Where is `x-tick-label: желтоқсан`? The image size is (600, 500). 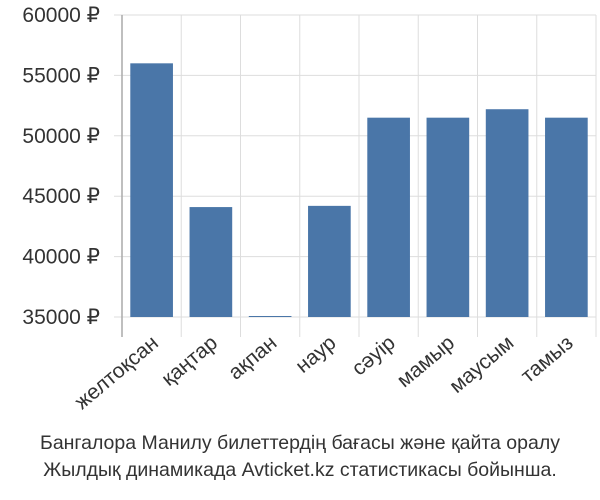
x-tick-label: желтоқсан is located at coordinates (116, 372).